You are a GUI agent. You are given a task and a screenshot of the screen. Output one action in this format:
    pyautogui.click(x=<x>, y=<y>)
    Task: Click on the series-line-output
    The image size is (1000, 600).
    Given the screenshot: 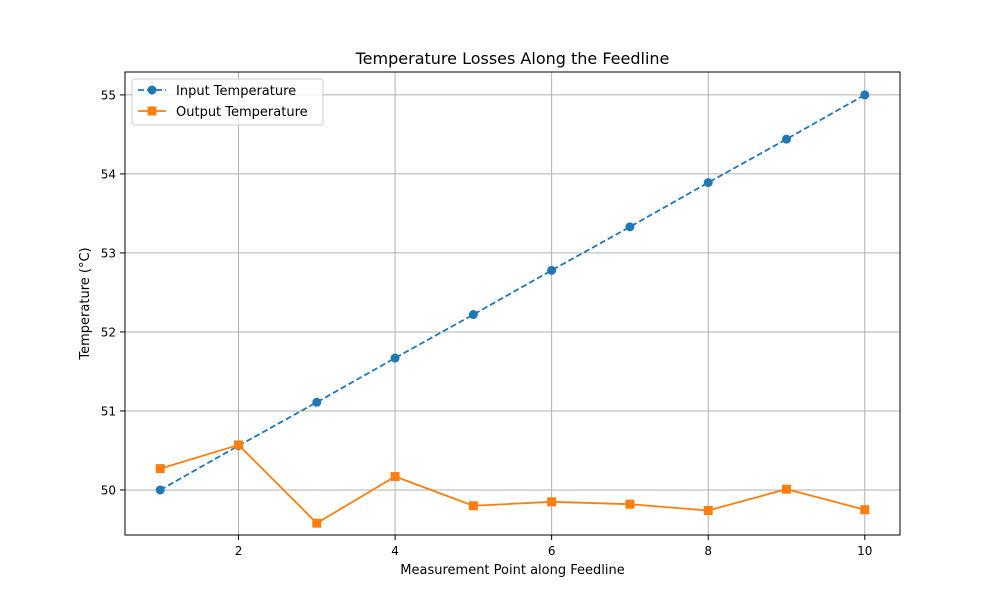 What is the action you would take?
    pyautogui.click(x=512, y=484)
    